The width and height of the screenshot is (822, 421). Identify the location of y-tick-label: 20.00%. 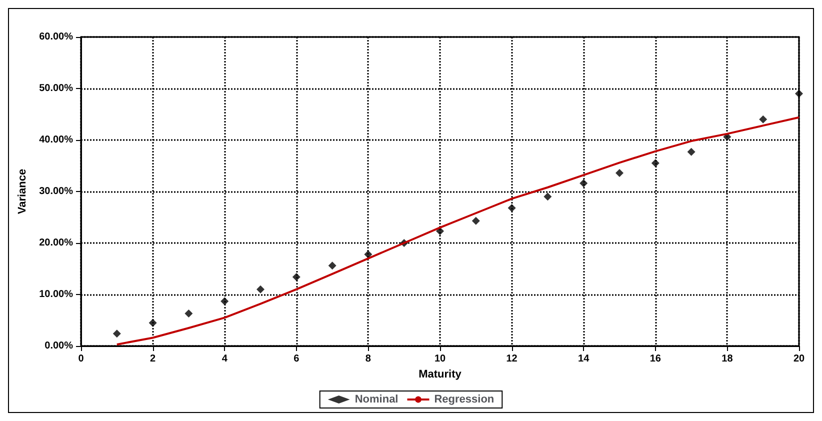
(56, 243).